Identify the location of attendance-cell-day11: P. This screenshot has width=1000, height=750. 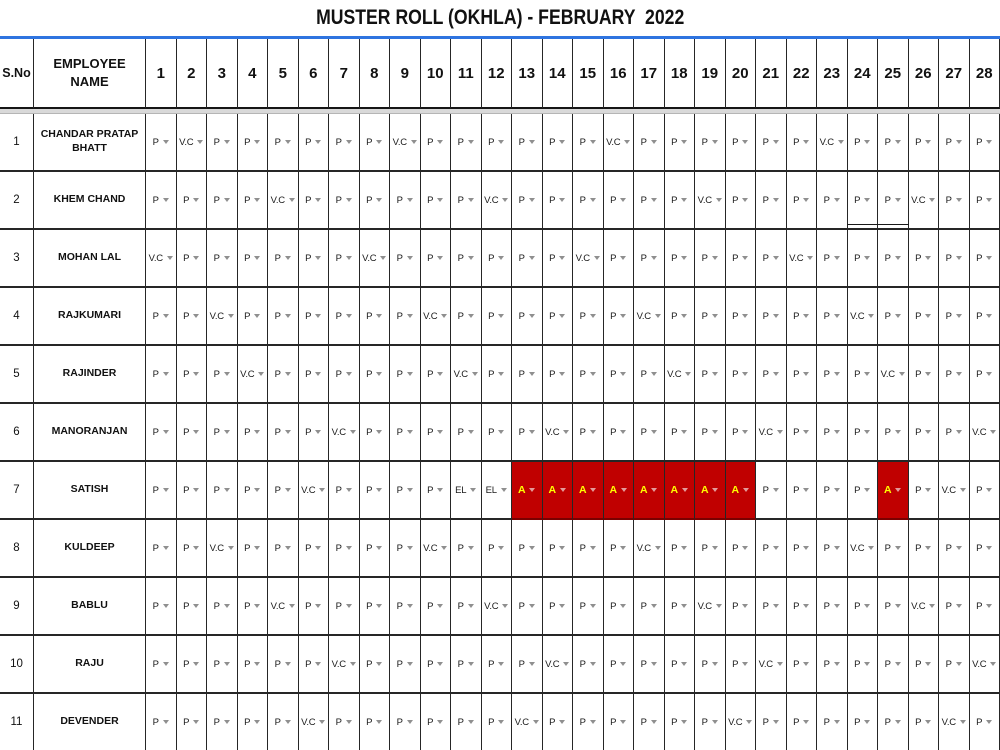
(466, 607).